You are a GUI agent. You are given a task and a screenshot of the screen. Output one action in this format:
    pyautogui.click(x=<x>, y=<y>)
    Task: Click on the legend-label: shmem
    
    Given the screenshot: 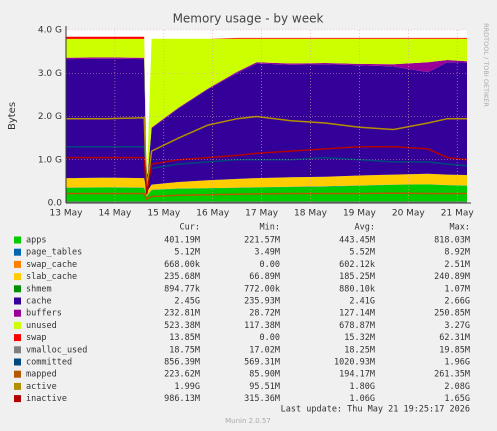 What is the action you would take?
    pyautogui.click(x=39, y=289)
    